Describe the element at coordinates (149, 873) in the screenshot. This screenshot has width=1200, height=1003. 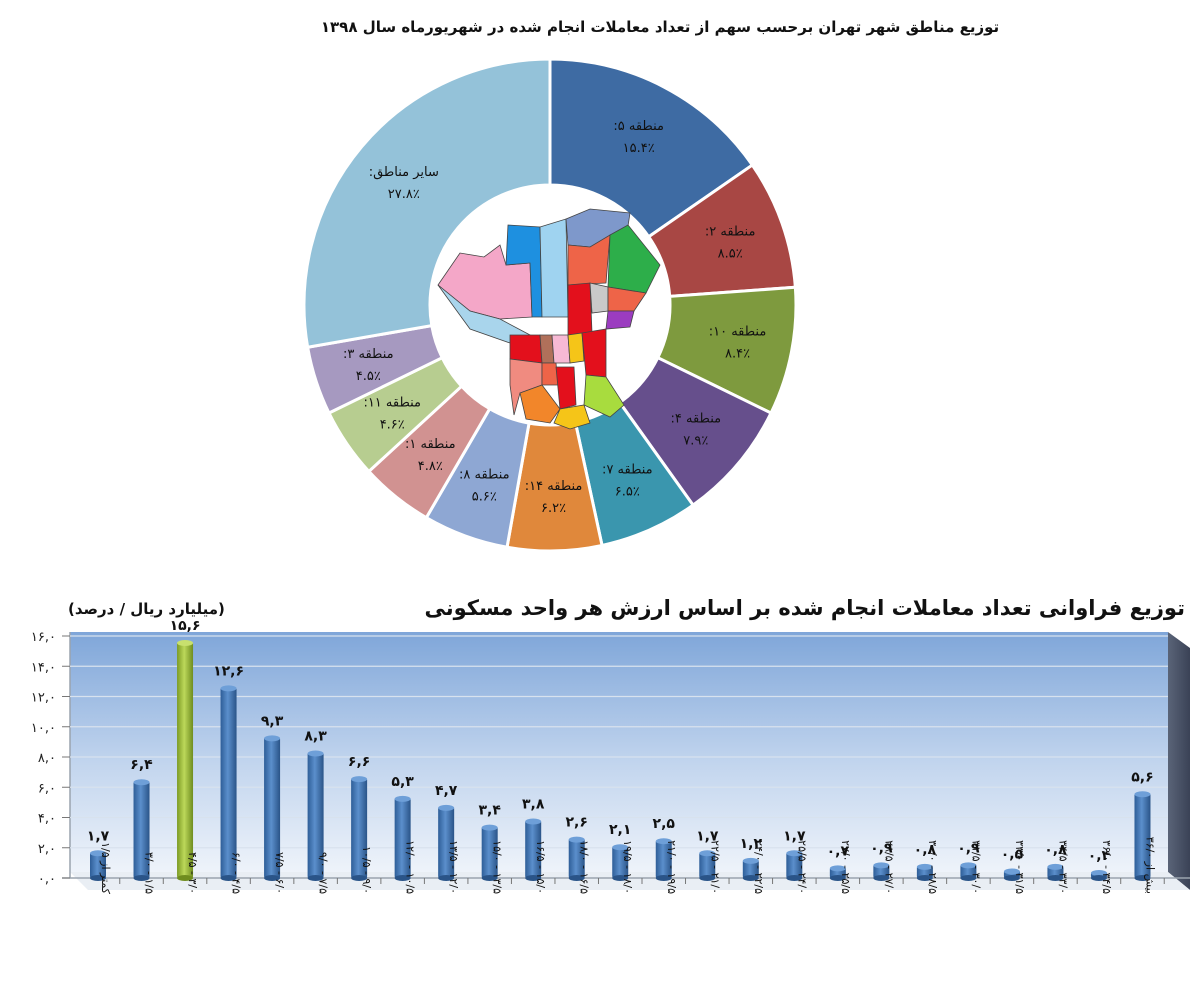
I see `x-category-label: ۱/۵ - ۳/۰` at that location.